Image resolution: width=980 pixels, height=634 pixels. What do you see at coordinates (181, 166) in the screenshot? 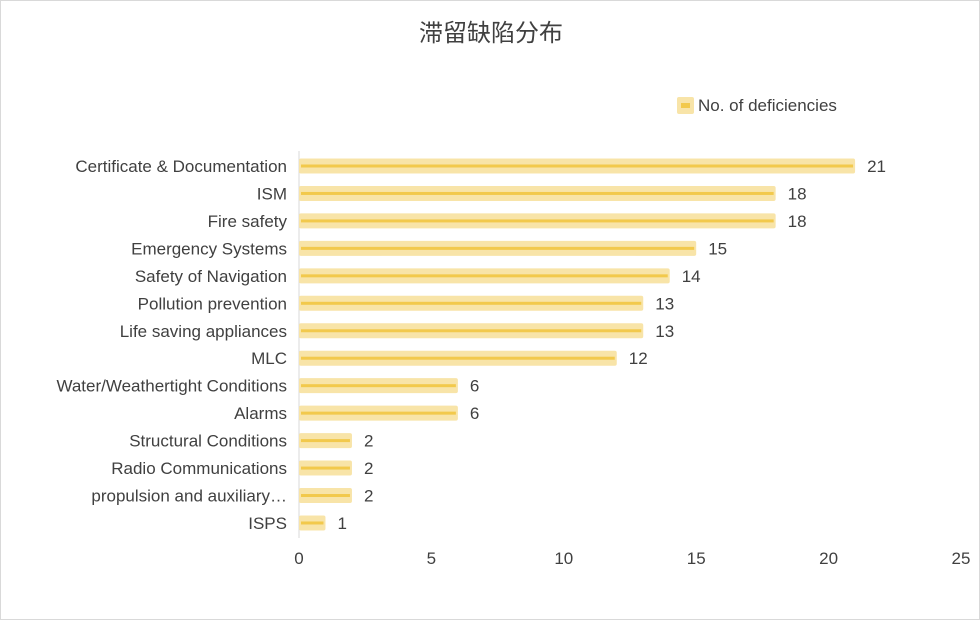
I see `category-label: Certificate & Documentation` at bounding box center [181, 166].